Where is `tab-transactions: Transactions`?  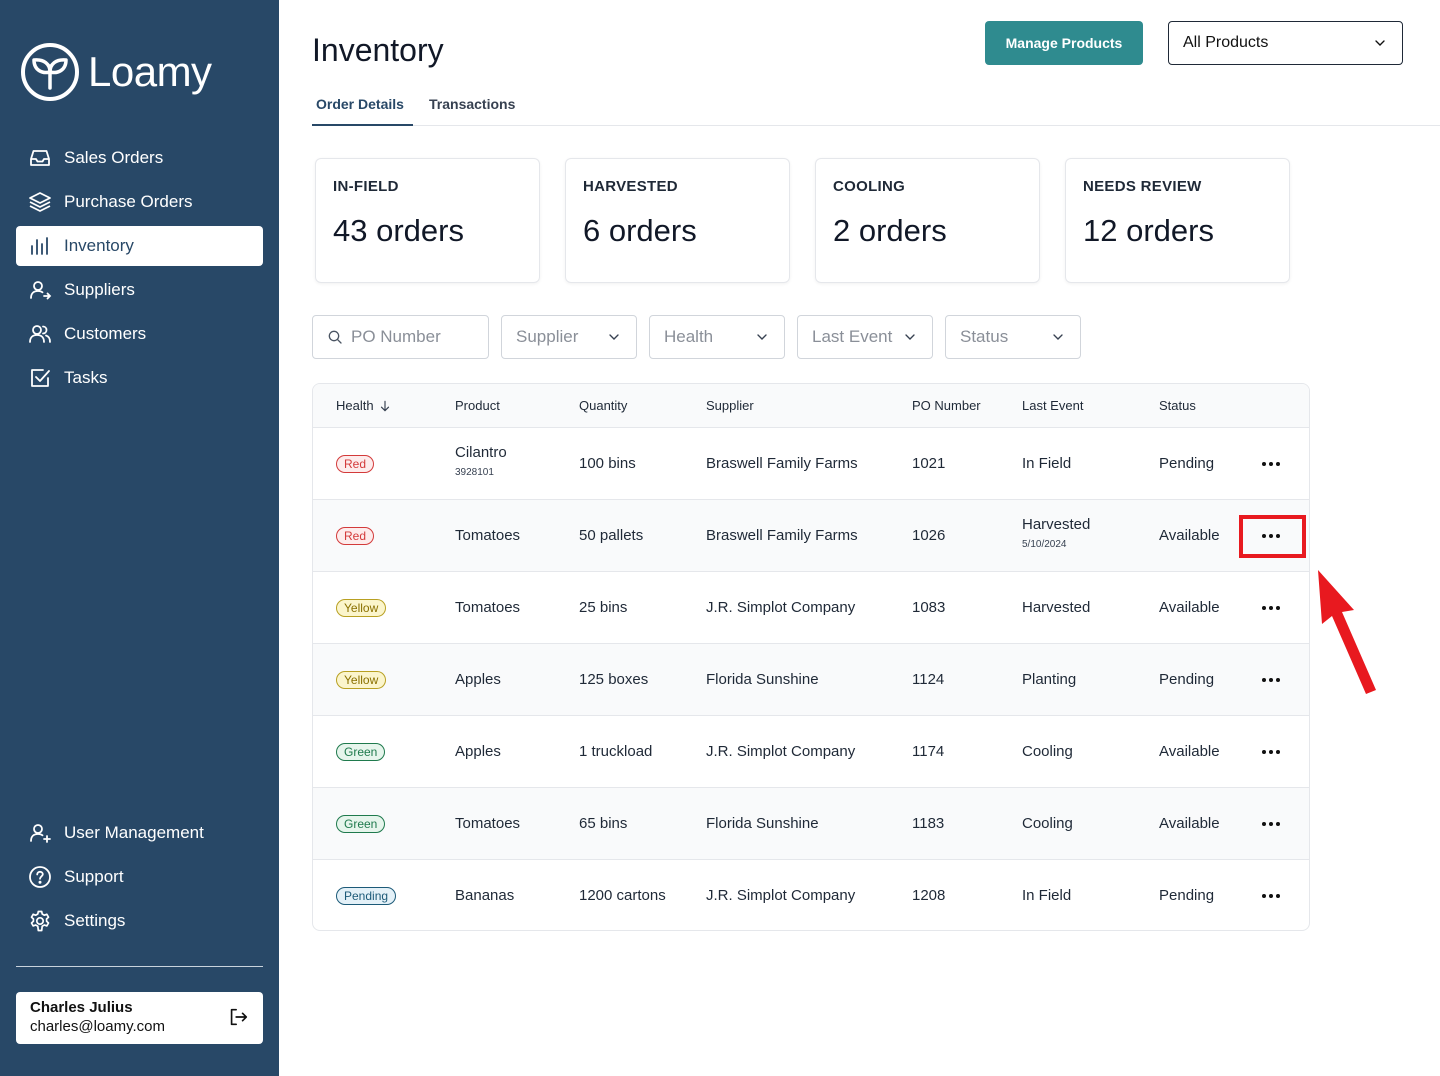 tab-transactions: Transactions is located at coordinates (472, 104).